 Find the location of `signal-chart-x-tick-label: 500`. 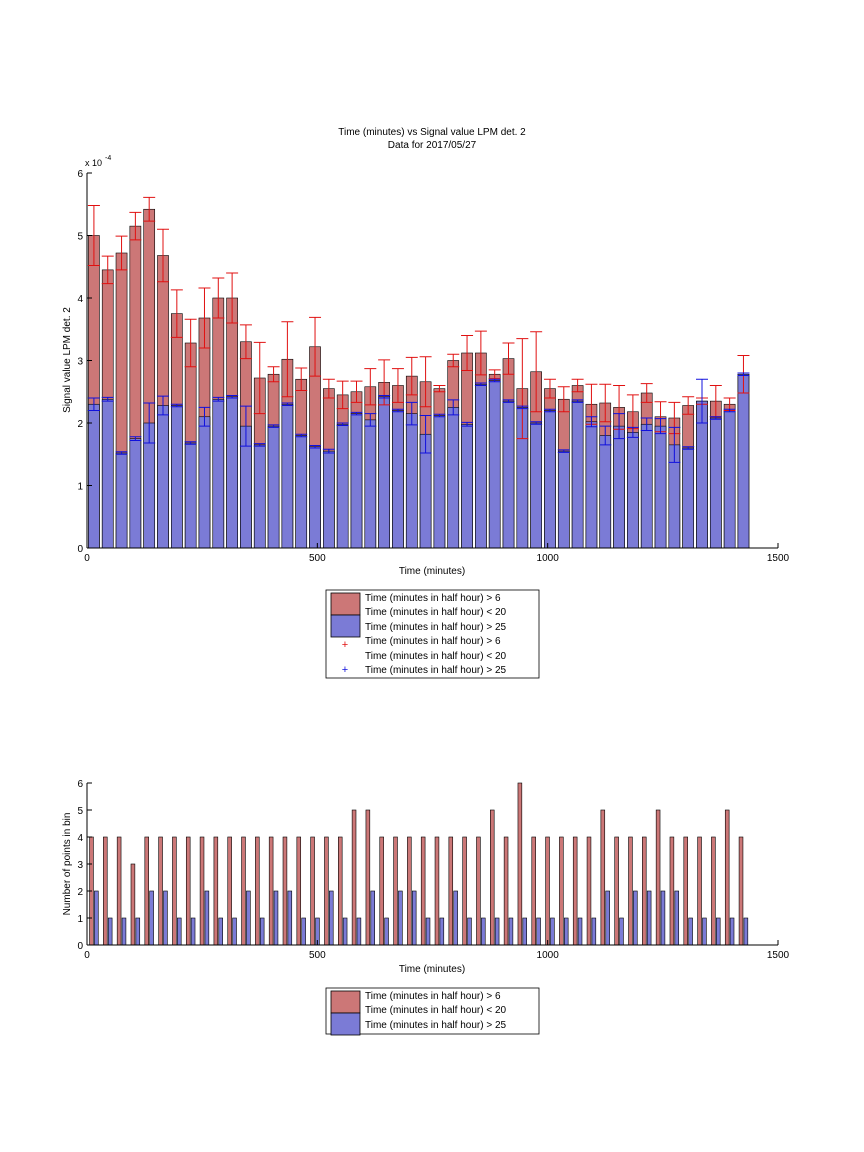

signal-chart-x-tick-label: 500 is located at coordinates (317, 558).